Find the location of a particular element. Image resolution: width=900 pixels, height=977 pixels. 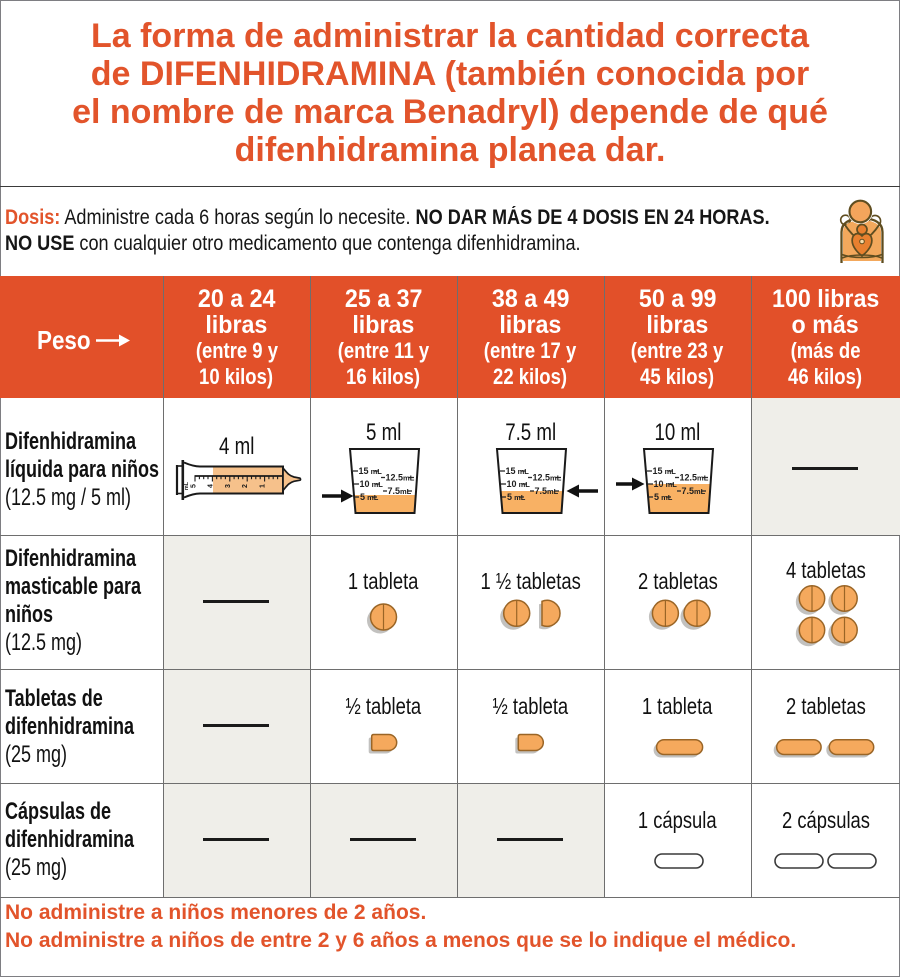

svg-text: 4 is located at coordinates (210, 486).